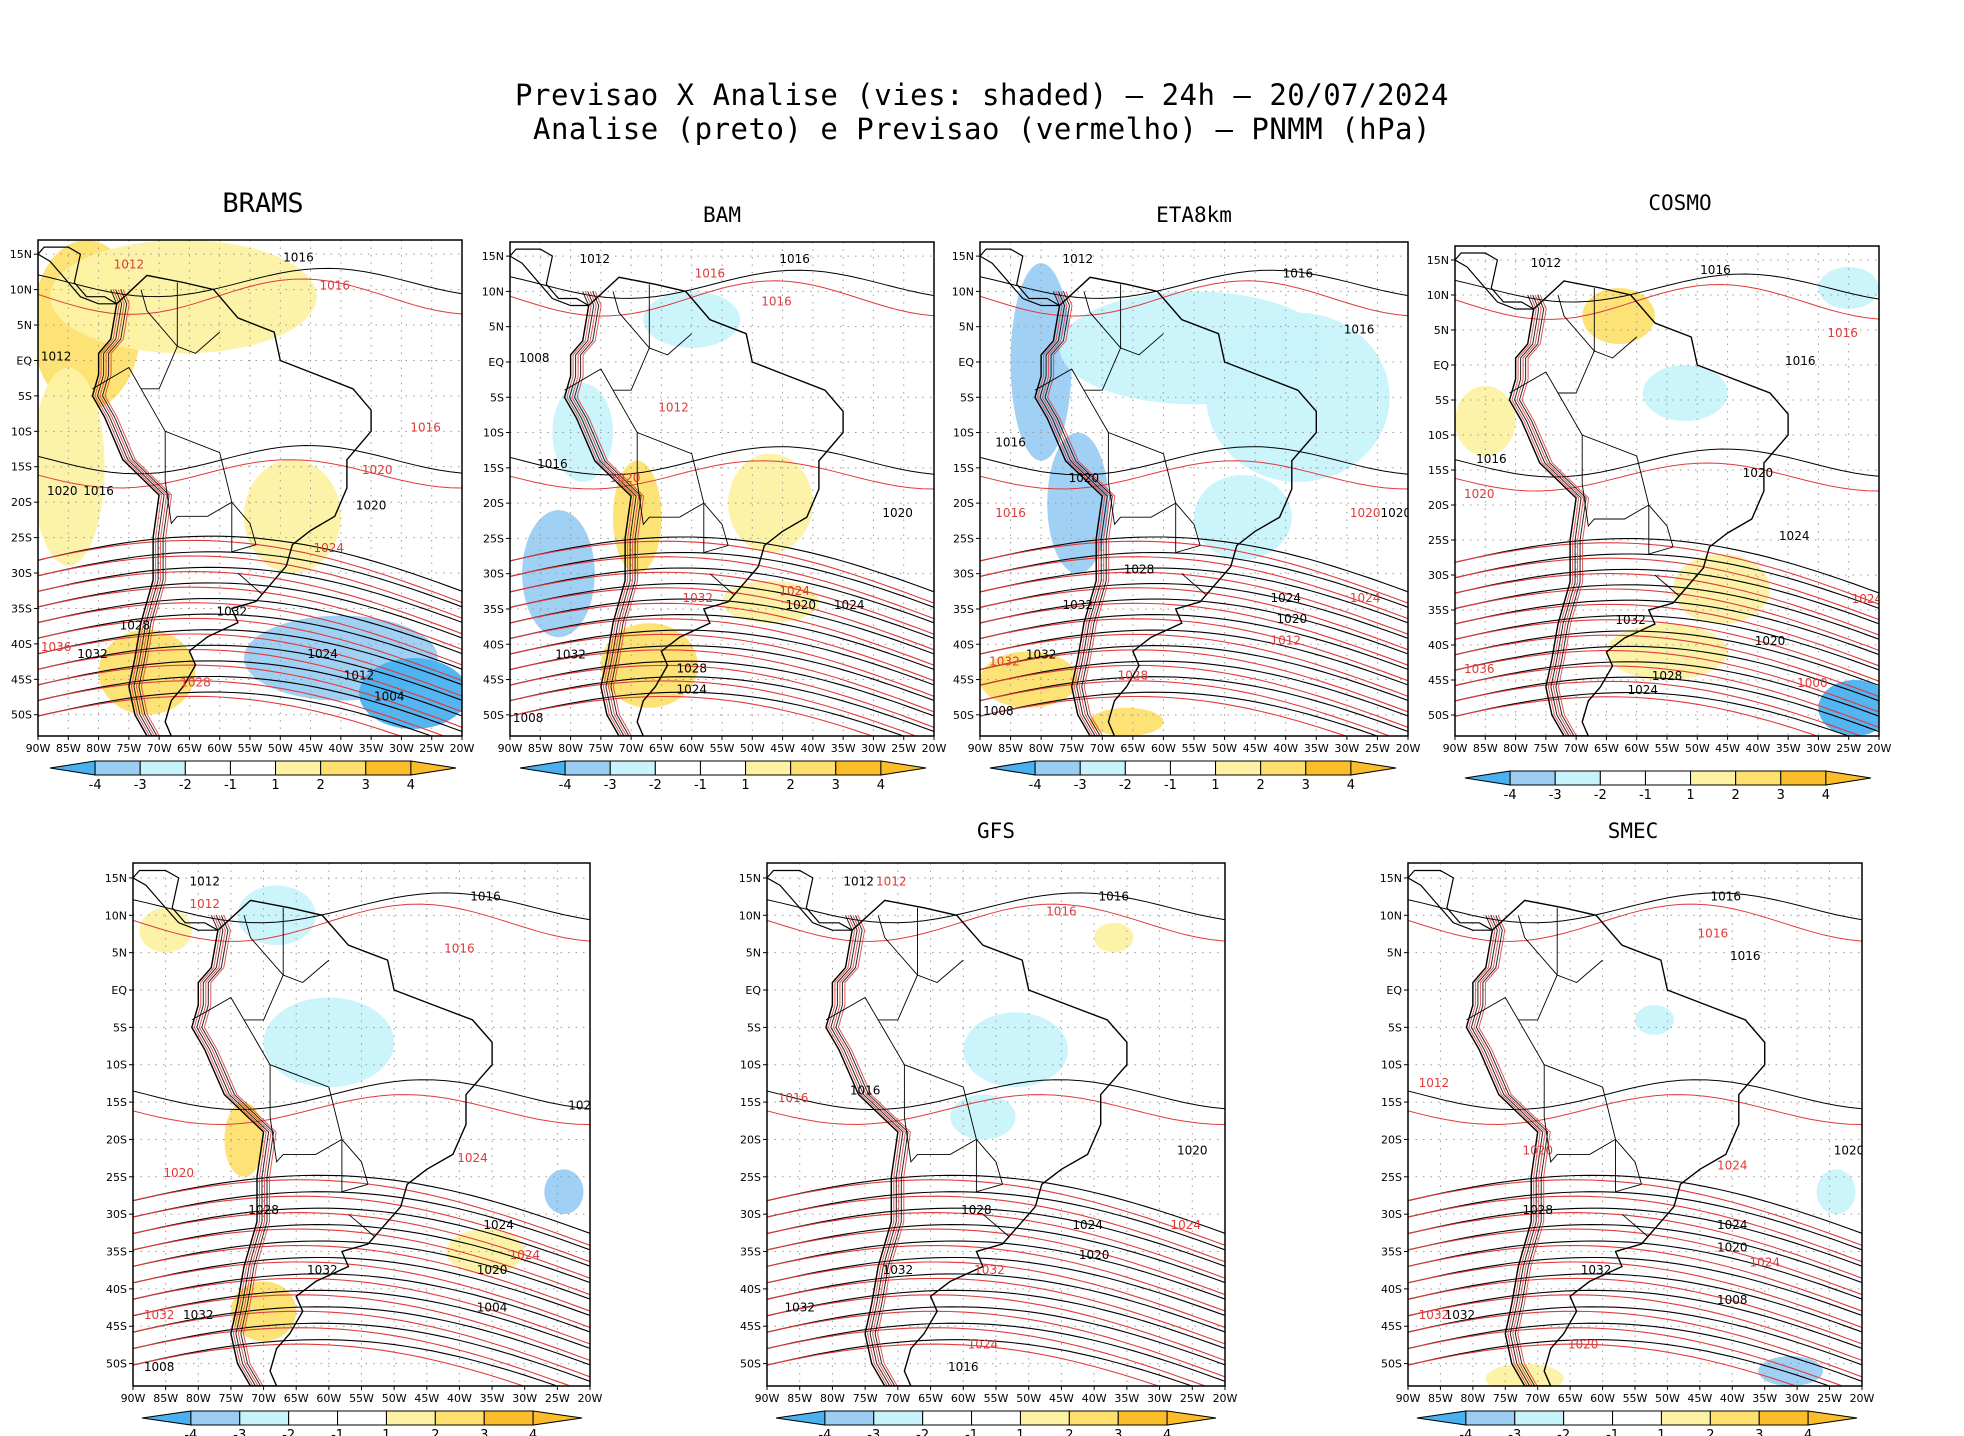 The width and height of the screenshot is (1964, 1436). What do you see at coordinates (386, 1432) in the screenshot?
I see `colorbar-label: 1` at bounding box center [386, 1432].